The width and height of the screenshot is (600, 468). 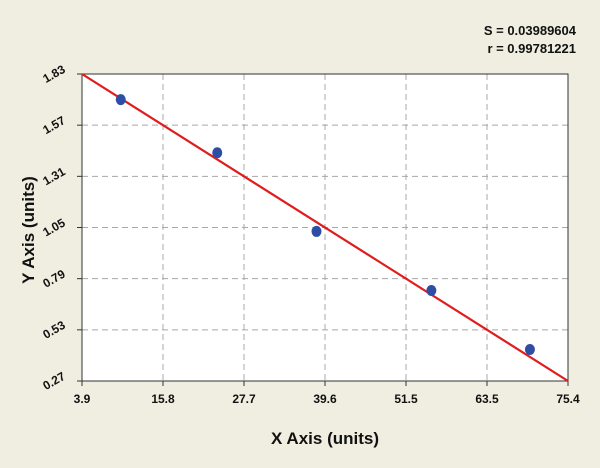 What do you see at coordinates (54, 176) in the screenshot?
I see `y-tick-label: 1.31` at bounding box center [54, 176].